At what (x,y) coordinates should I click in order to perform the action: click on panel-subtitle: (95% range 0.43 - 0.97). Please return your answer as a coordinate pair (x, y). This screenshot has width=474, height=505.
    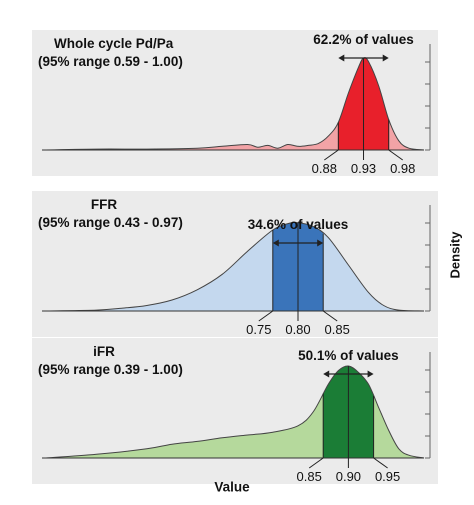
    Looking at the image, I should click on (110, 222).